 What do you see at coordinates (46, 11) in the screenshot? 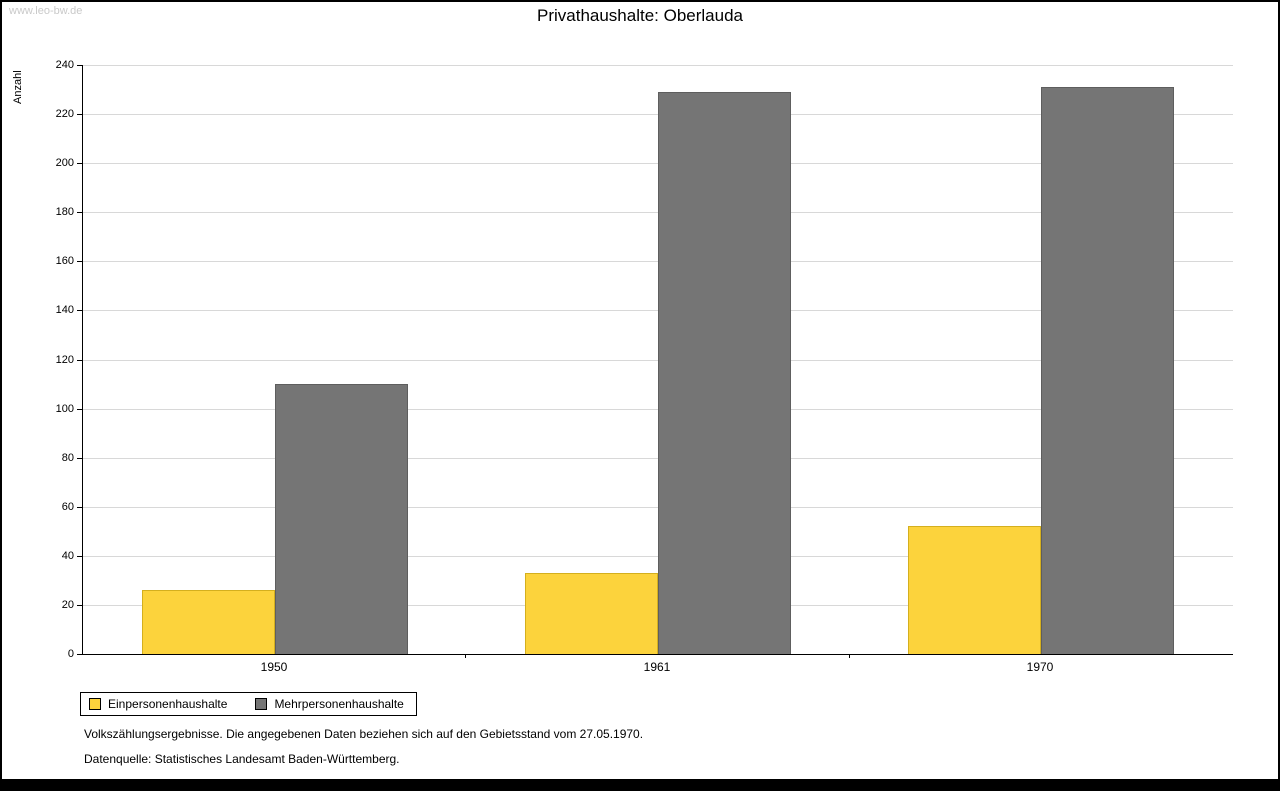
I see `watermark: www.leo-bw.de` at bounding box center [46, 11].